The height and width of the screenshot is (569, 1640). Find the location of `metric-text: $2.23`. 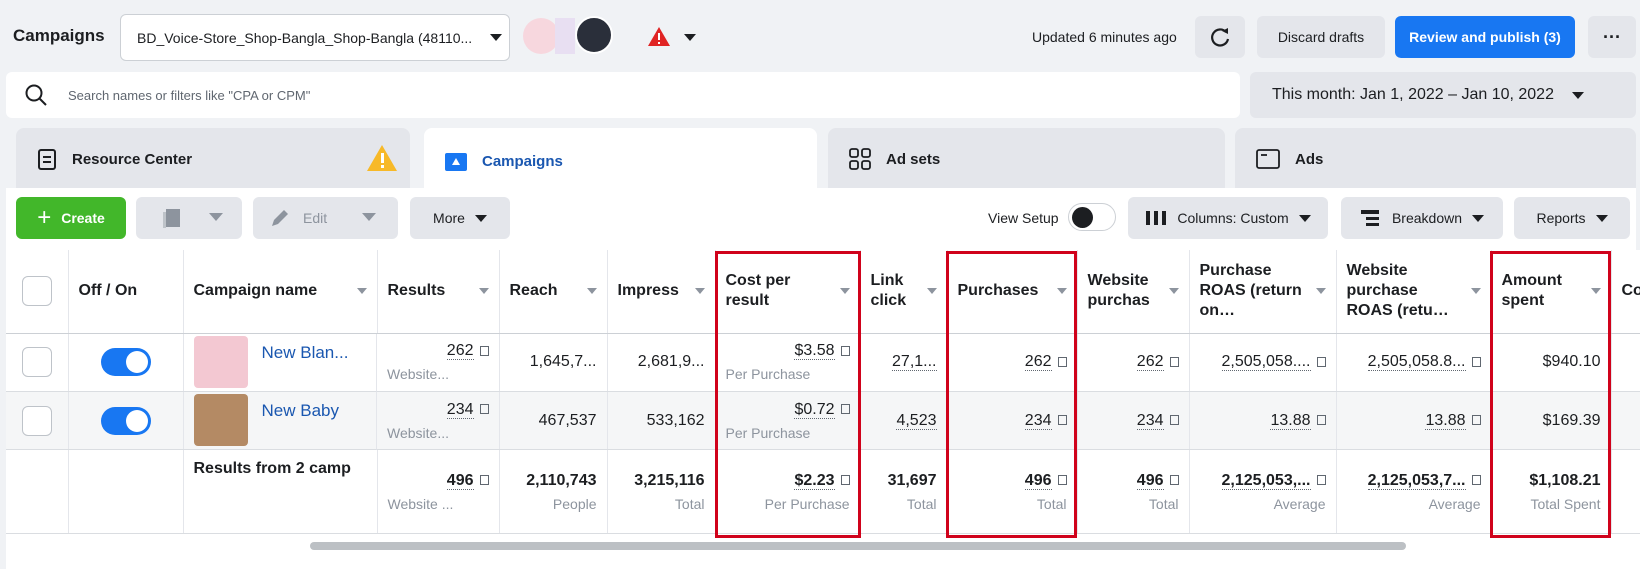

metric-text: $2.23 is located at coordinates (814, 480).